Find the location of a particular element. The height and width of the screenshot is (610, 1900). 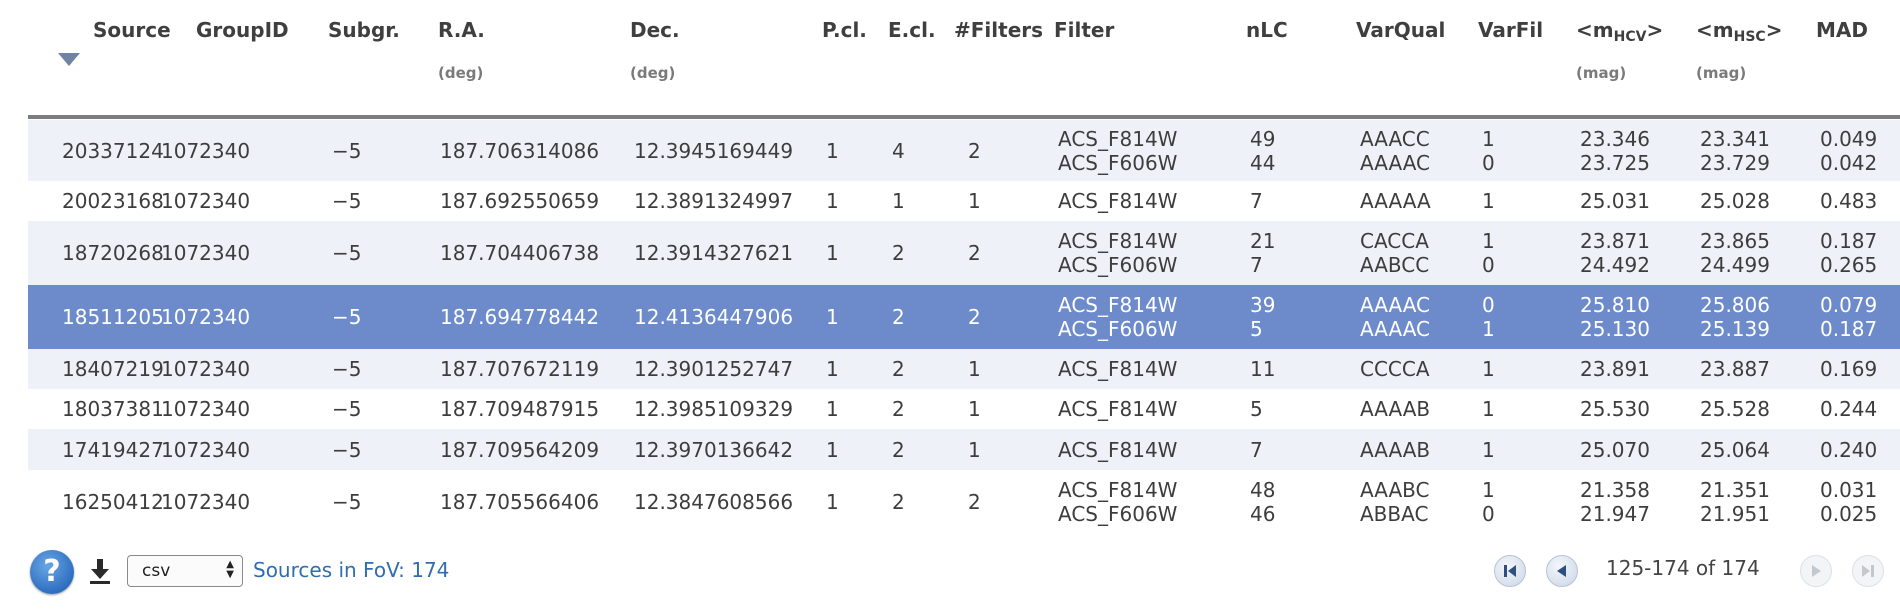

cell-mad: 0.079 0.187 is located at coordinates (1860, 317).